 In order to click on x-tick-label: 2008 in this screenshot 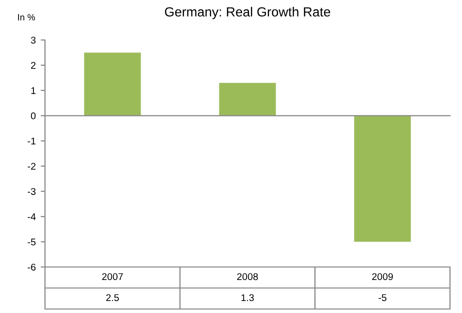, I will do `click(247, 276)`.